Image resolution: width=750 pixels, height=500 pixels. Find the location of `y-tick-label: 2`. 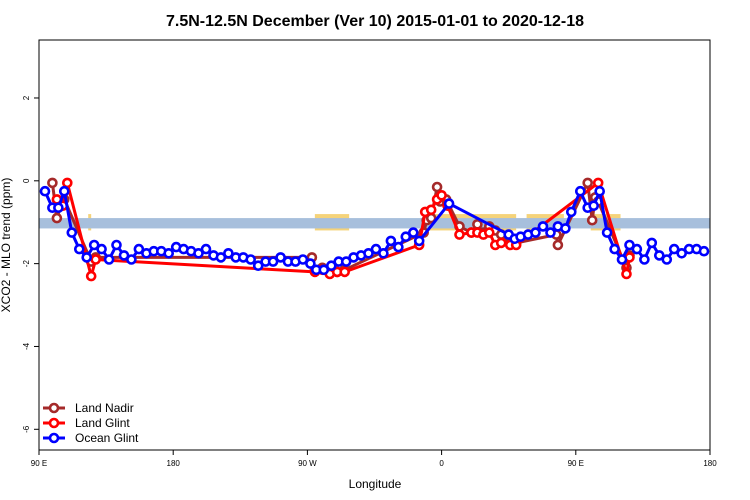

y-tick-label: 2 is located at coordinates (26, 97).